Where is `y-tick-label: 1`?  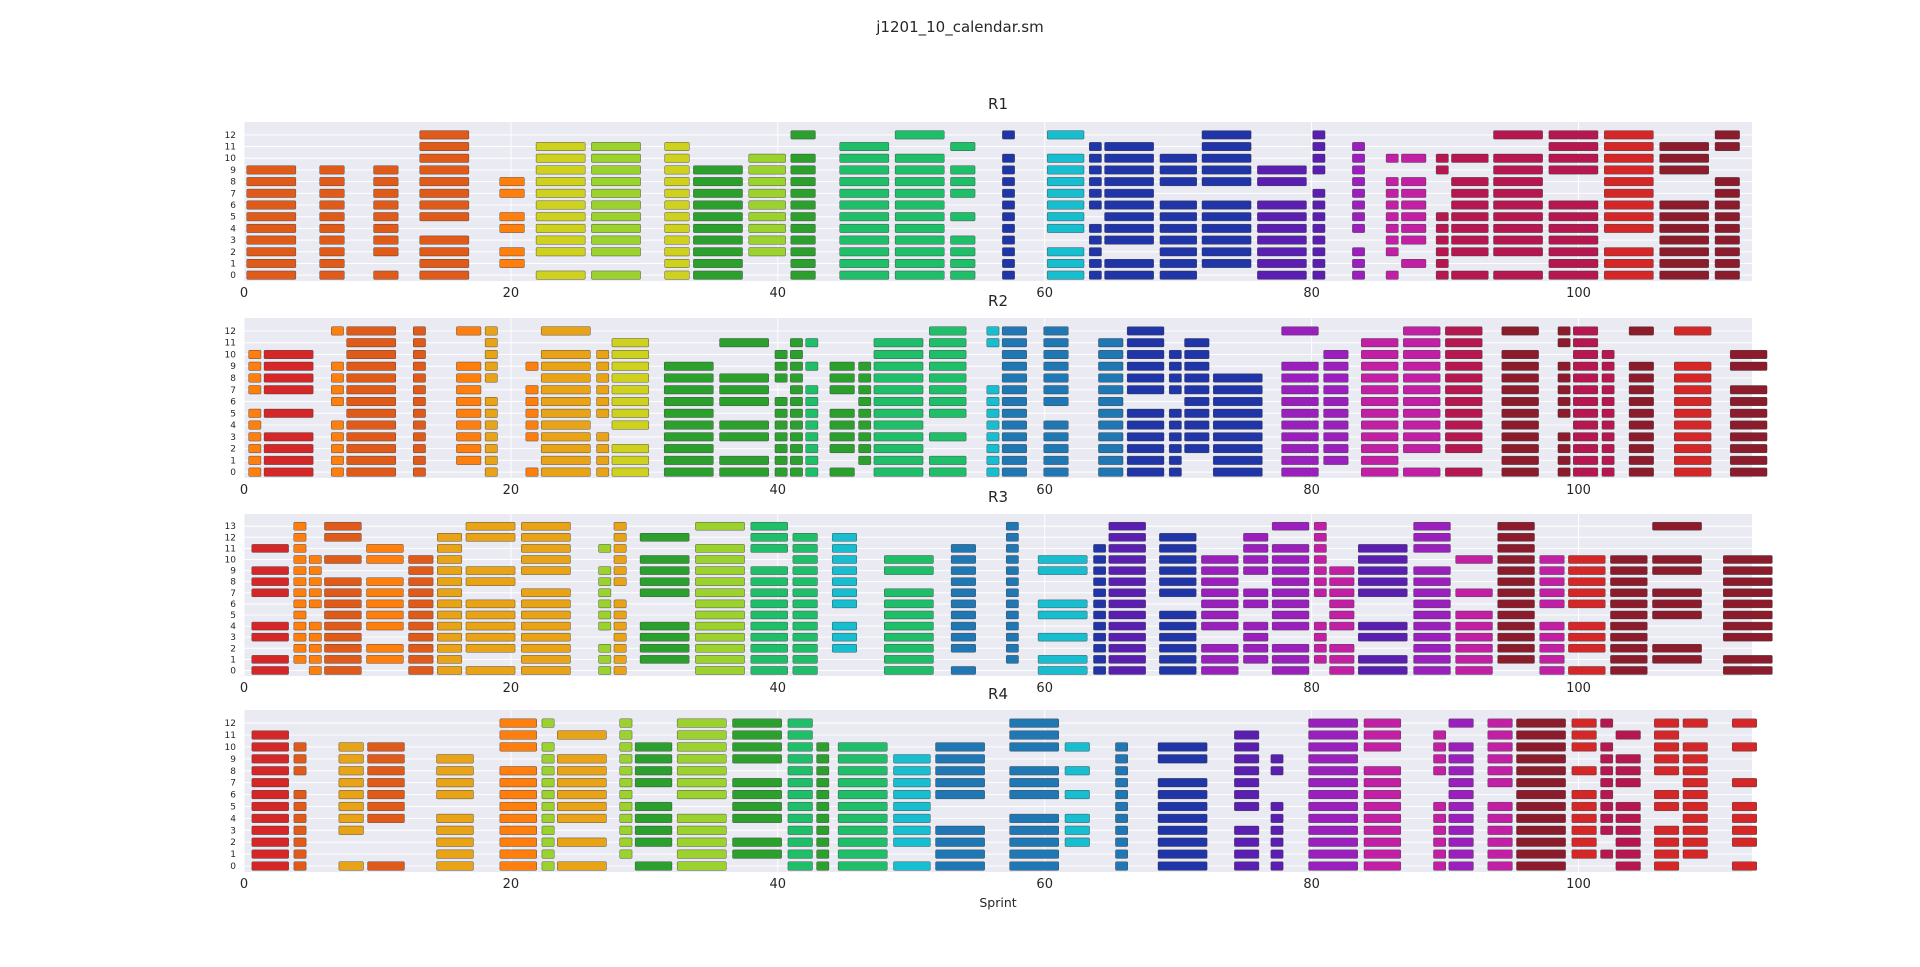 y-tick-label: 1 is located at coordinates (233, 461).